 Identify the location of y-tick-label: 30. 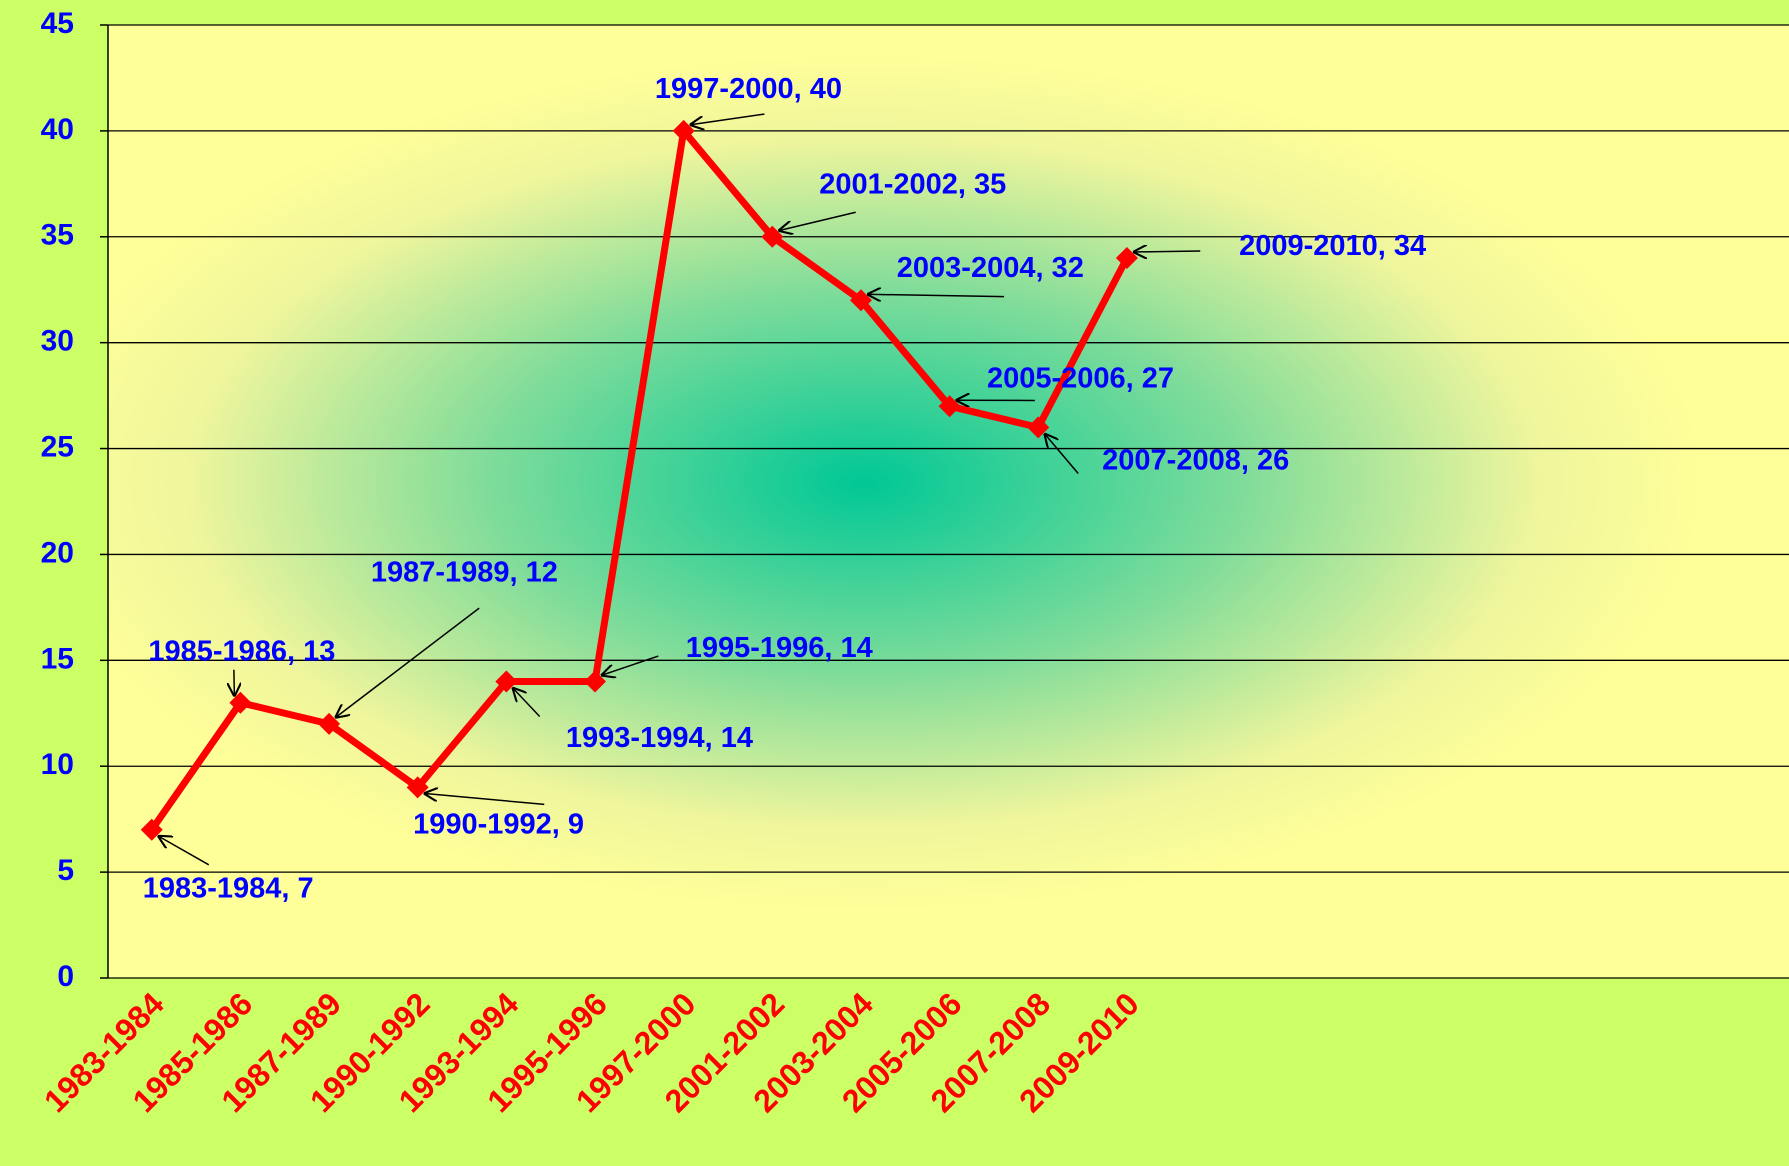
(57, 341).